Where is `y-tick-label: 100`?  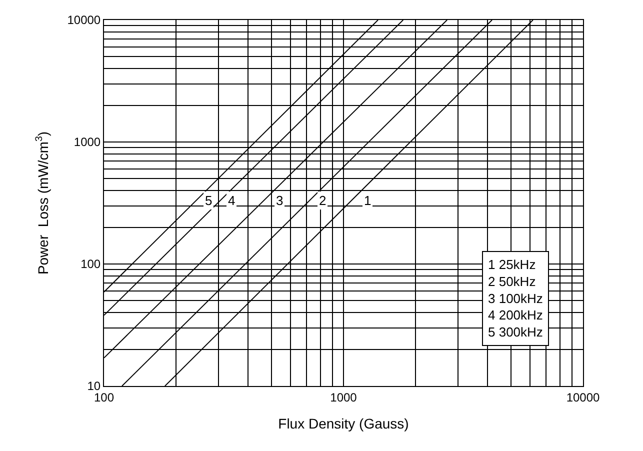 y-tick-label: 100 is located at coordinates (90, 264).